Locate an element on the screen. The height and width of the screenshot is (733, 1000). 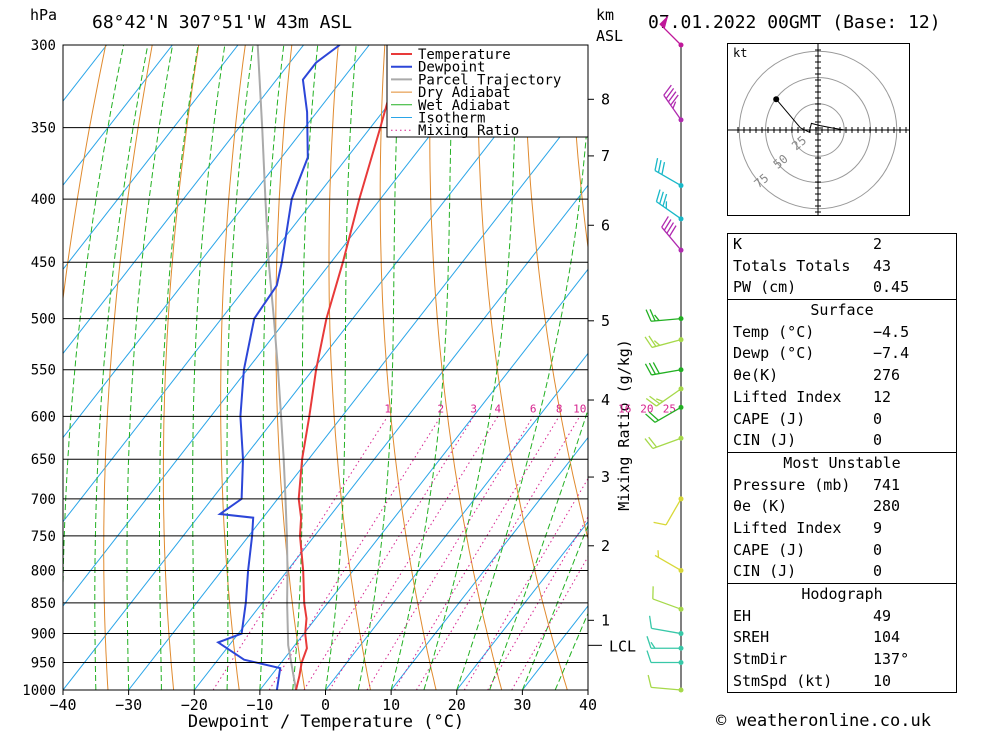
legend-entry: Wet Adiabat is located at coordinates (464, 106).